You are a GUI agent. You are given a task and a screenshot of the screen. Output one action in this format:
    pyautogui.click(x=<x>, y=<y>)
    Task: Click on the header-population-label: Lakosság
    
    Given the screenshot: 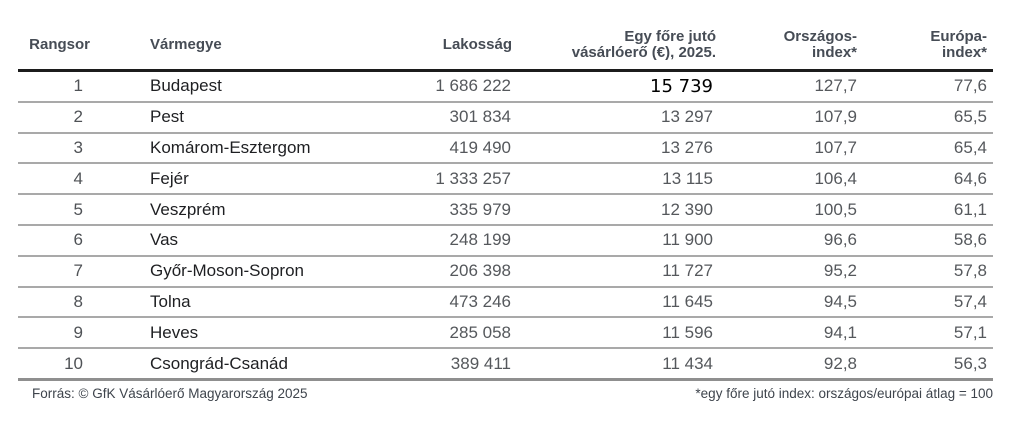 What is the action you would take?
    pyautogui.click(x=477, y=44)
    